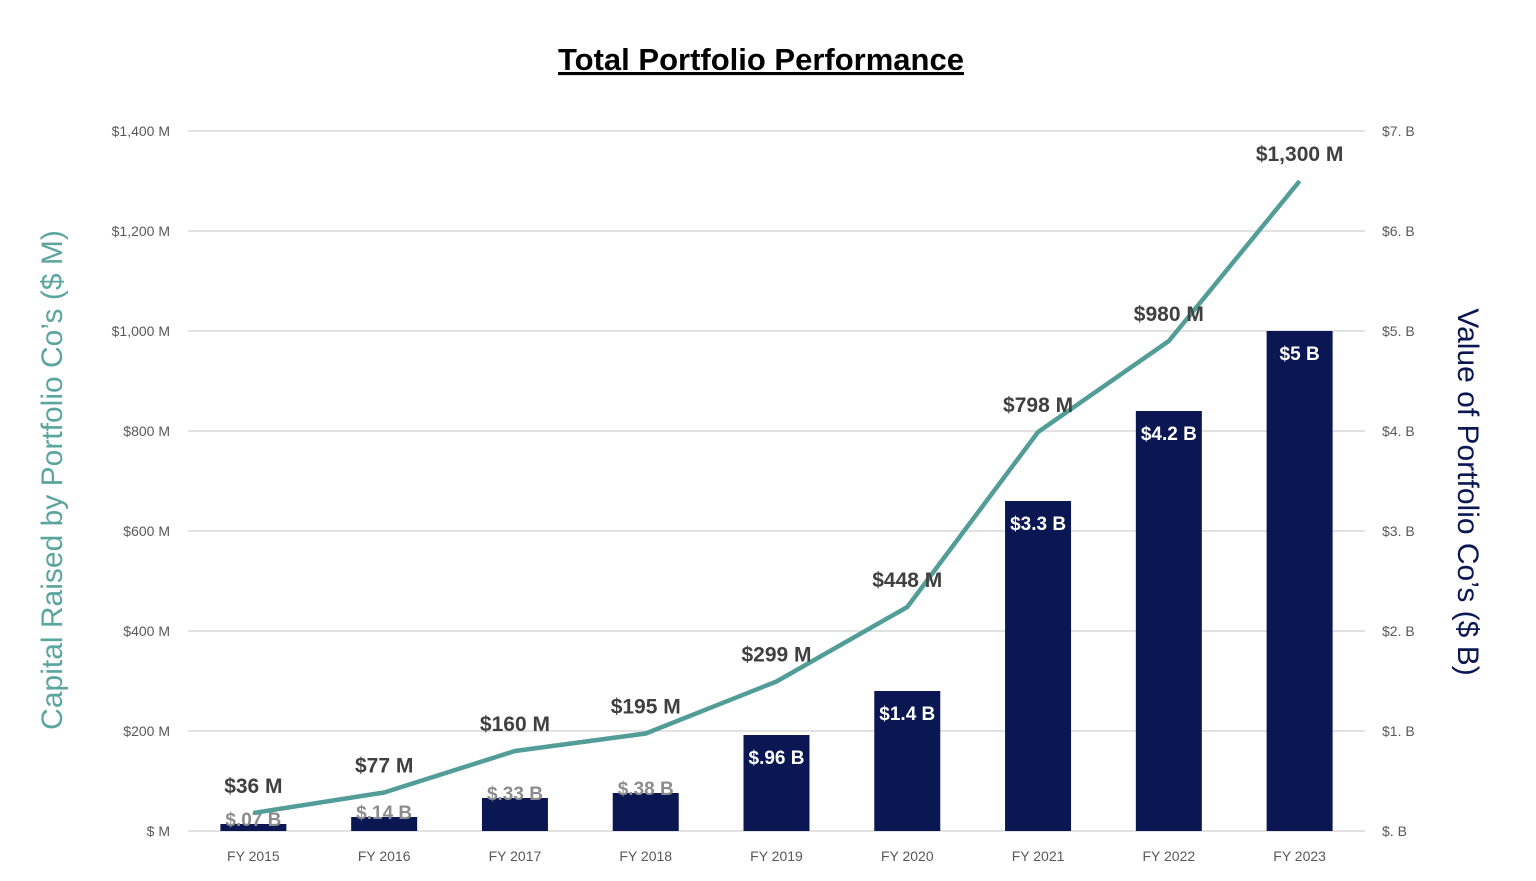  What do you see at coordinates (146, 431) in the screenshot?
I see `left-tick-label: $800 M` at bounding box center [146, 431].